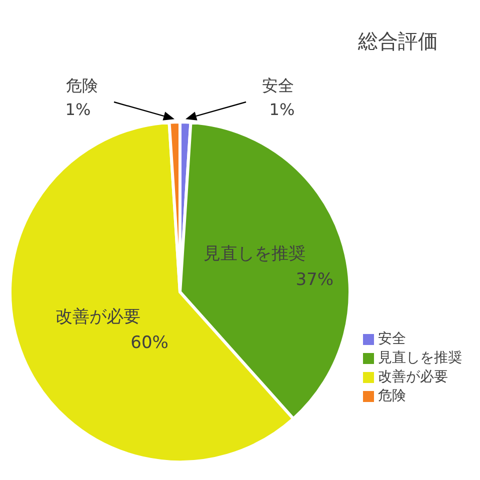 Image resolution: width=480 pixels, height=480 pixels. I want to click on legend-label: 改善が必要, so click(413, 377).